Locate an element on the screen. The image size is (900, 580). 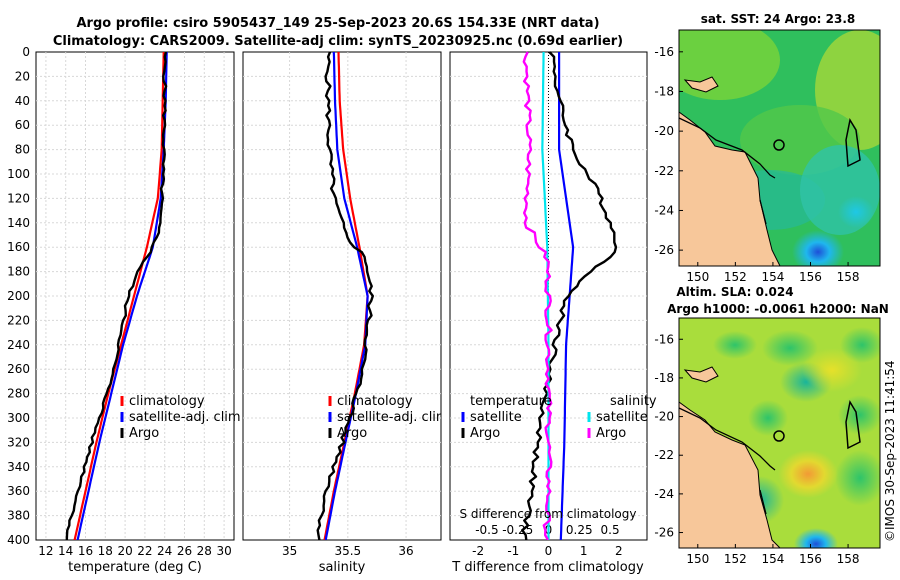
series-line-salinity-argo is located at coordinates (537, 295).